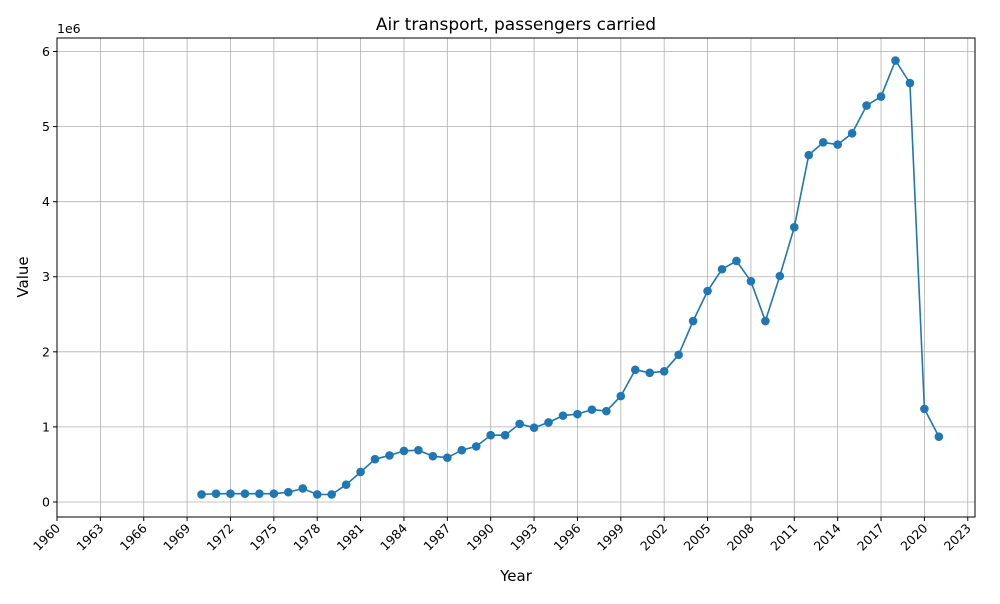 The width and height of the screenshot is (1000, 604). What do you see at coordinates (176, 536) in the screenshot?
I see `x-tick-label: 1969` at bounding box center [176, 536].